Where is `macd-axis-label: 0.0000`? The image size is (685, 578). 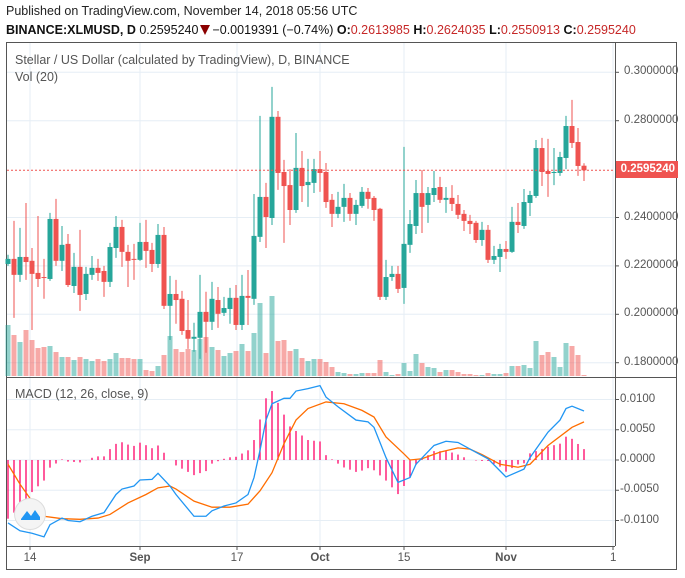
macd-axis-label: 0.0000 is located at coordinates (638, 459).